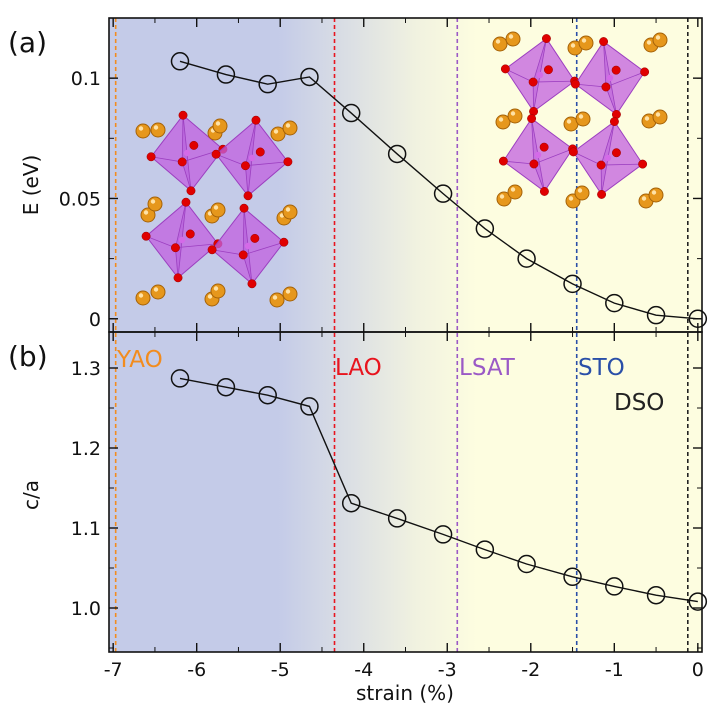 The width and height of the screenshot is (720, 720). What do you see at coordinates (27, 42) in the screenshot?
I see `panel-a-label: (a)` at bounding box center [27, 42].